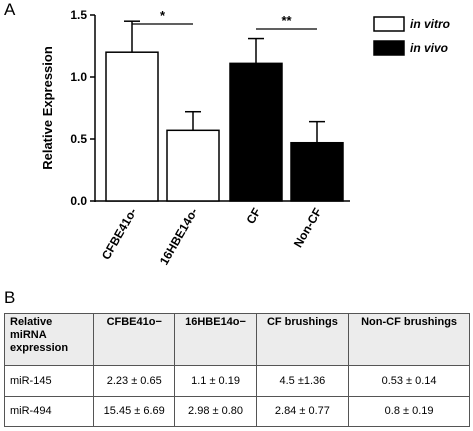 The height and width of the screenshot is (431, 473). Describe the element at coordinates (179, 236) in the screenshot. I see `x-tick-label: 16HBE14o-` at that location.